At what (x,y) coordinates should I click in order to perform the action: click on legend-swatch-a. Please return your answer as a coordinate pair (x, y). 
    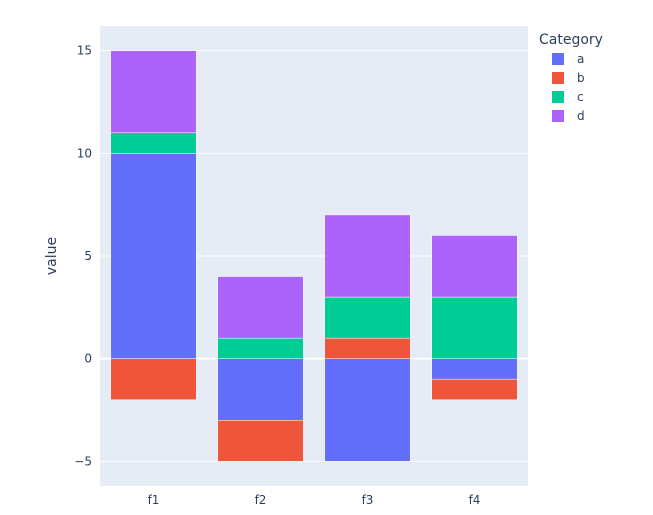
    Looking at the image, I should click on (558, 59).